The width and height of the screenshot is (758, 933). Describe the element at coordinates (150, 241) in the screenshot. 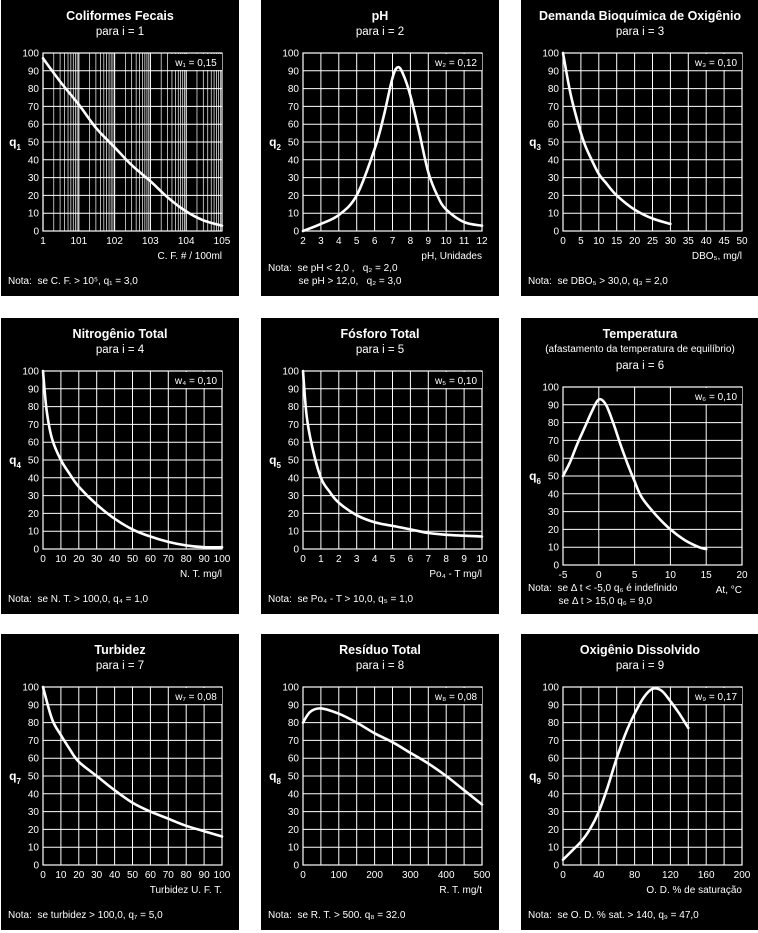

I see `x-tick-label: 103` at that location.